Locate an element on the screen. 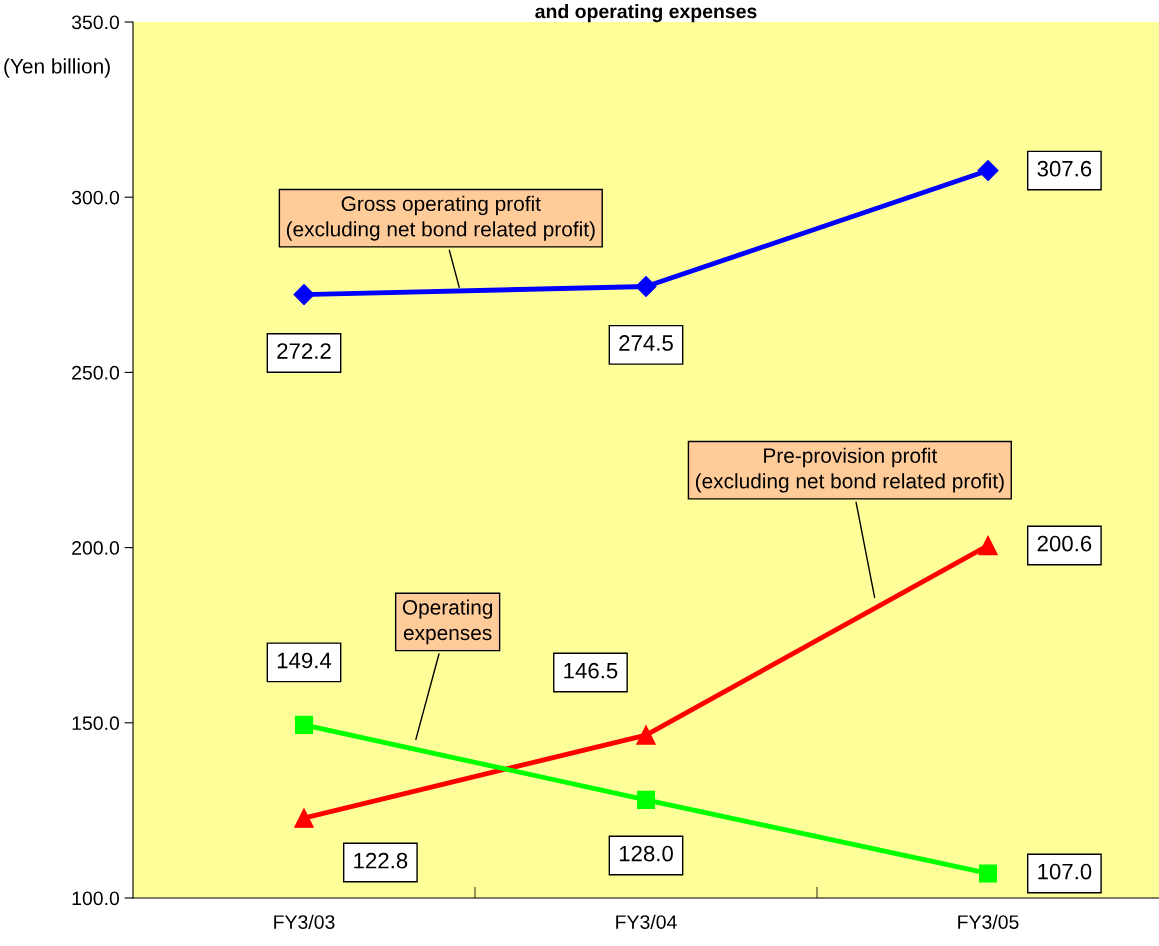 This screenshot has height=946, width=1159. data-label: 107.0 is located at coordinates (1065, 871).